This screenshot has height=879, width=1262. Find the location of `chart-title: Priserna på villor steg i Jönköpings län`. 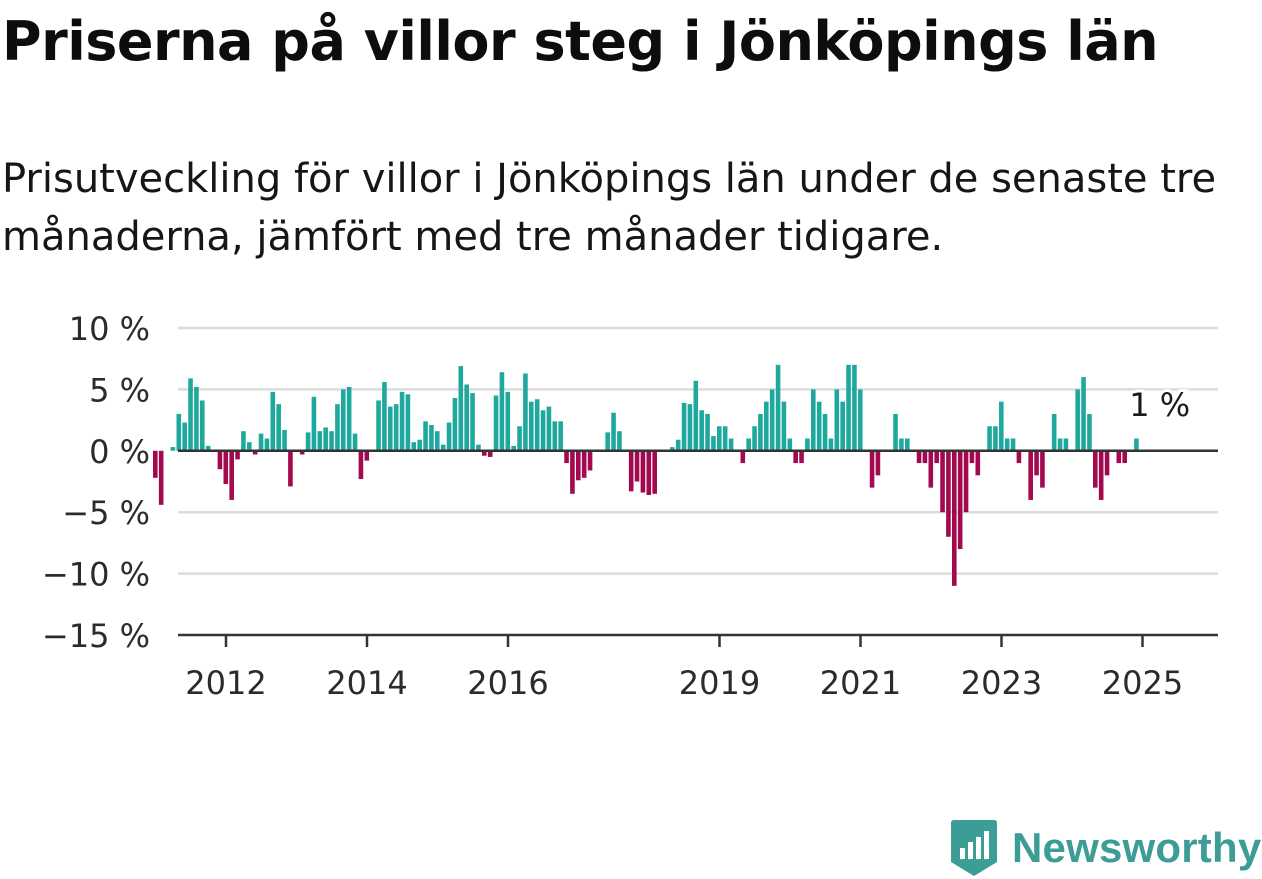

chart-title: Priserna på villor steg i Jönköpings län is located at coordinates (580, 41).